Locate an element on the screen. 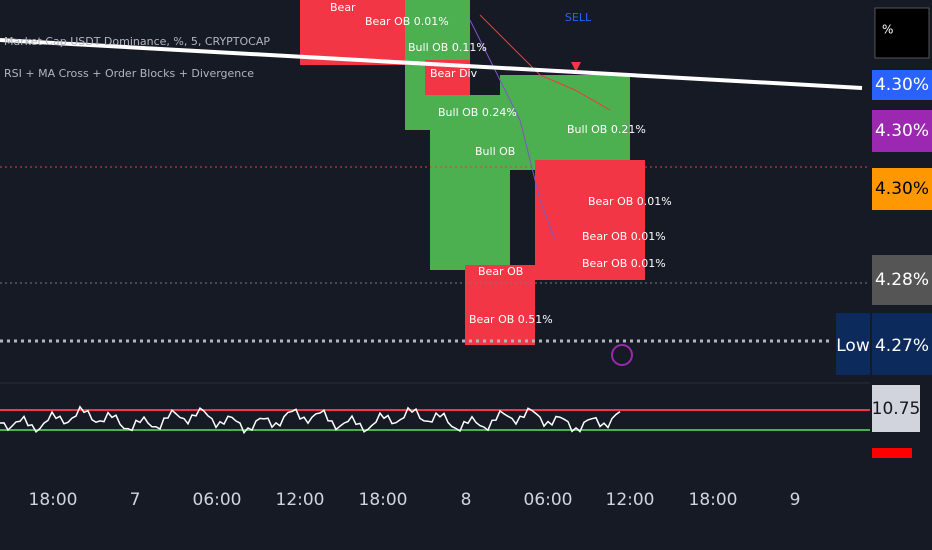 The height and width of the screenshot is (550, 932). block-label: Bear is located at coordinates (343, 7).